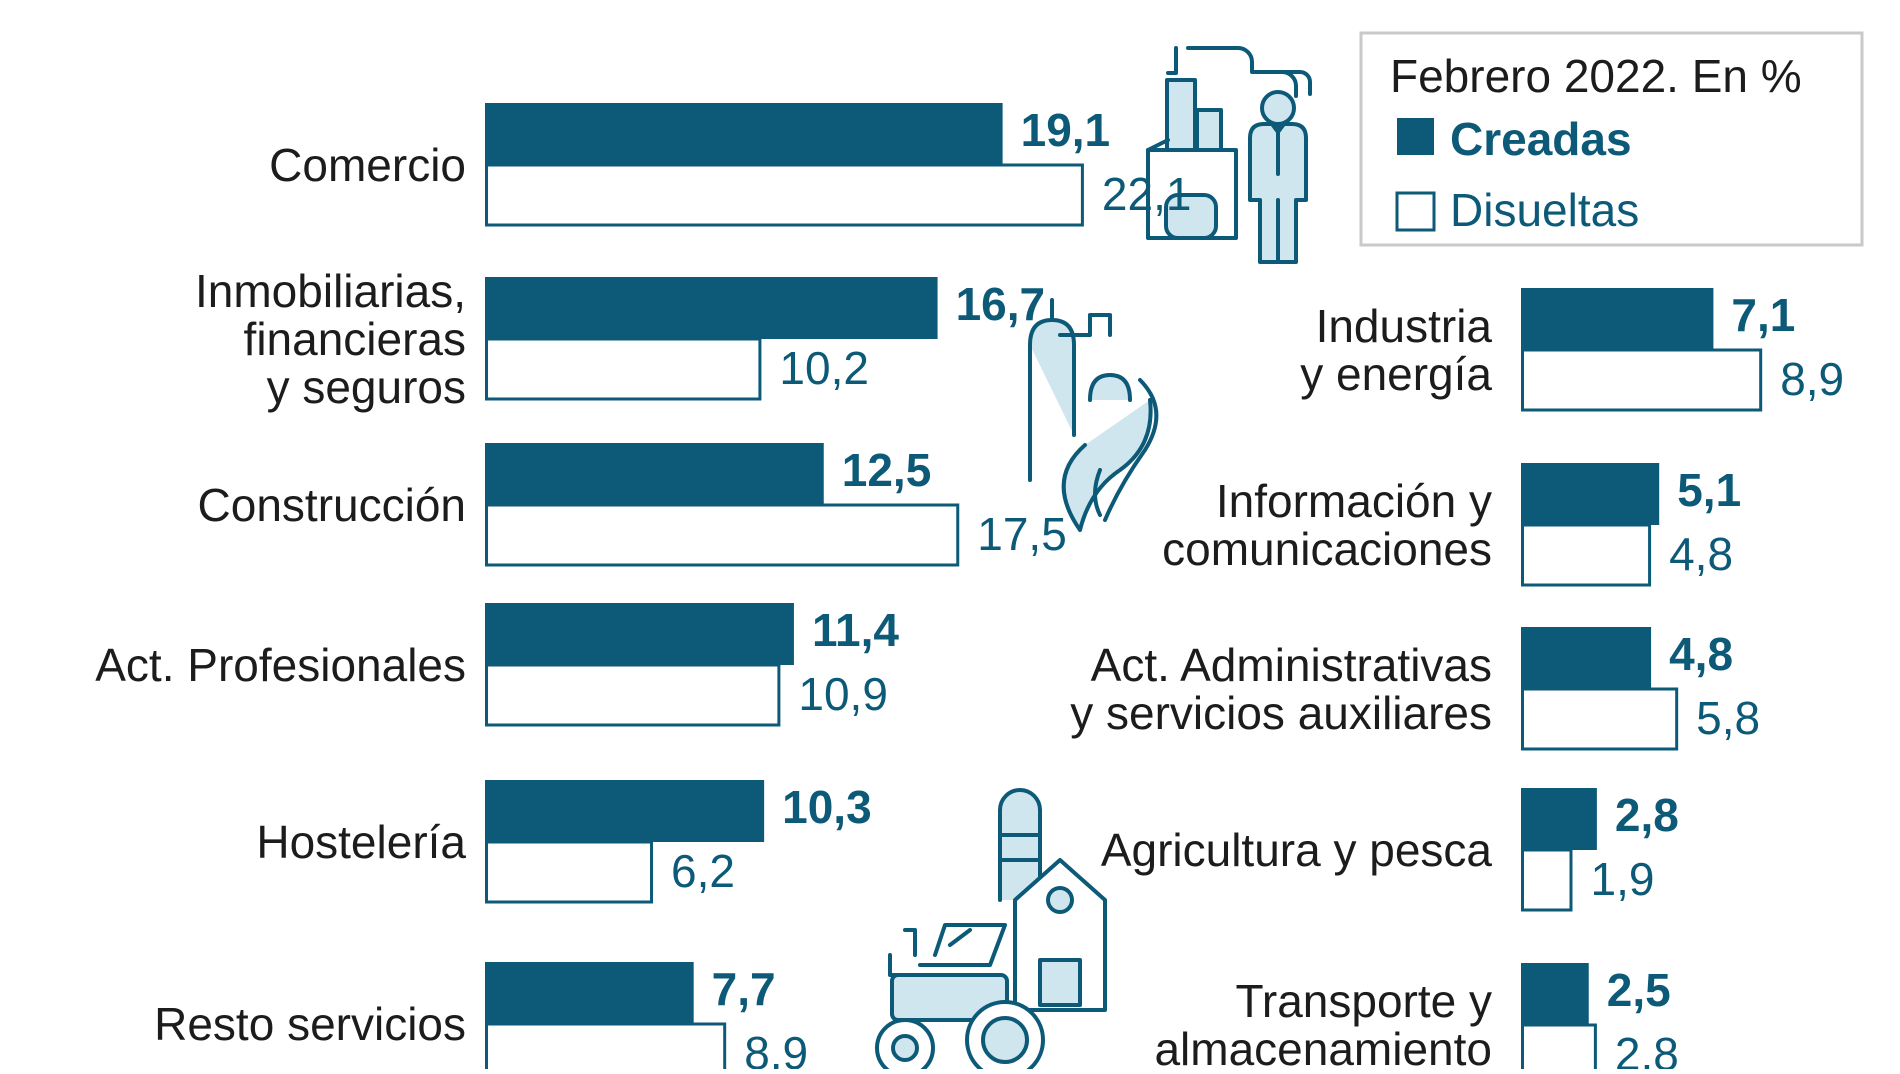 The width and height of the screenshot is (1900, 1074). What do you see at coordinates (366, 387) in the screenshot?
I see `category-label: y seguros` at bounding box center [366, 387].